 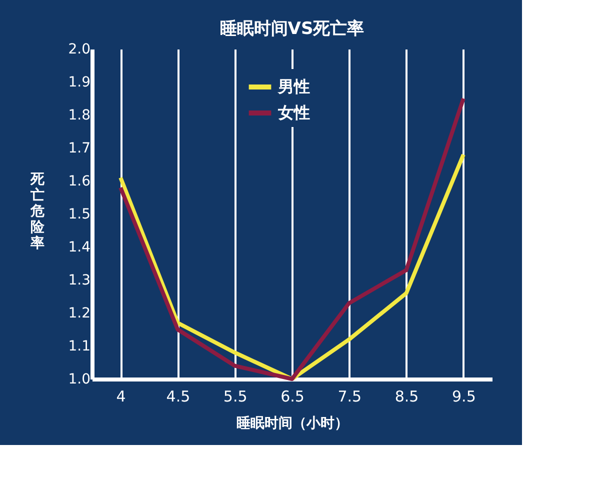 I want to click on x-tick-label: 9.5, so click(x=464, y=397).